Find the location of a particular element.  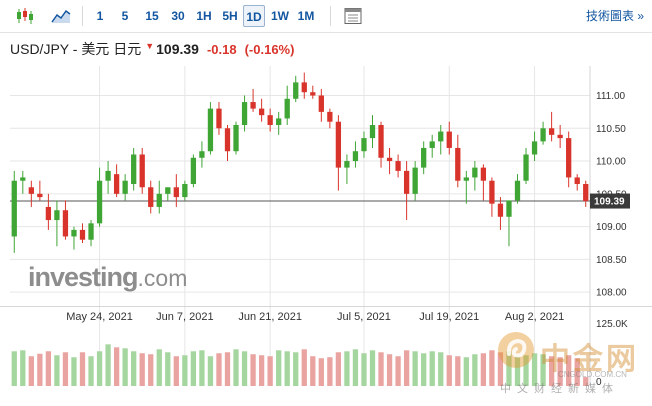

investing-logo-main: investing is located at coordinates (83, 277).